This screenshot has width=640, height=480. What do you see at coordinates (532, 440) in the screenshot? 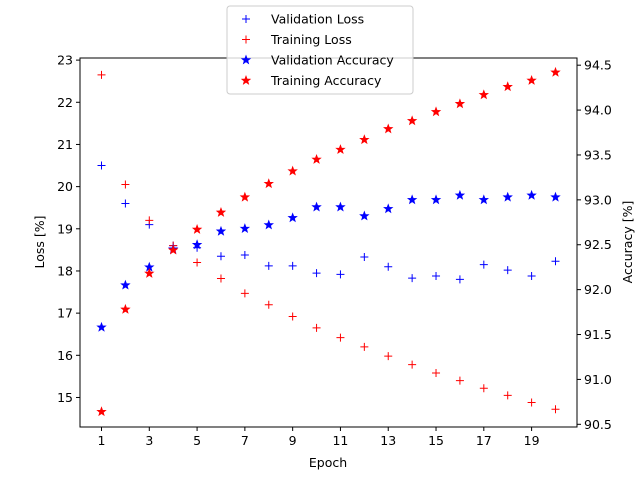
I see `x-tick-label: 19` at bounding box center [532, 440].